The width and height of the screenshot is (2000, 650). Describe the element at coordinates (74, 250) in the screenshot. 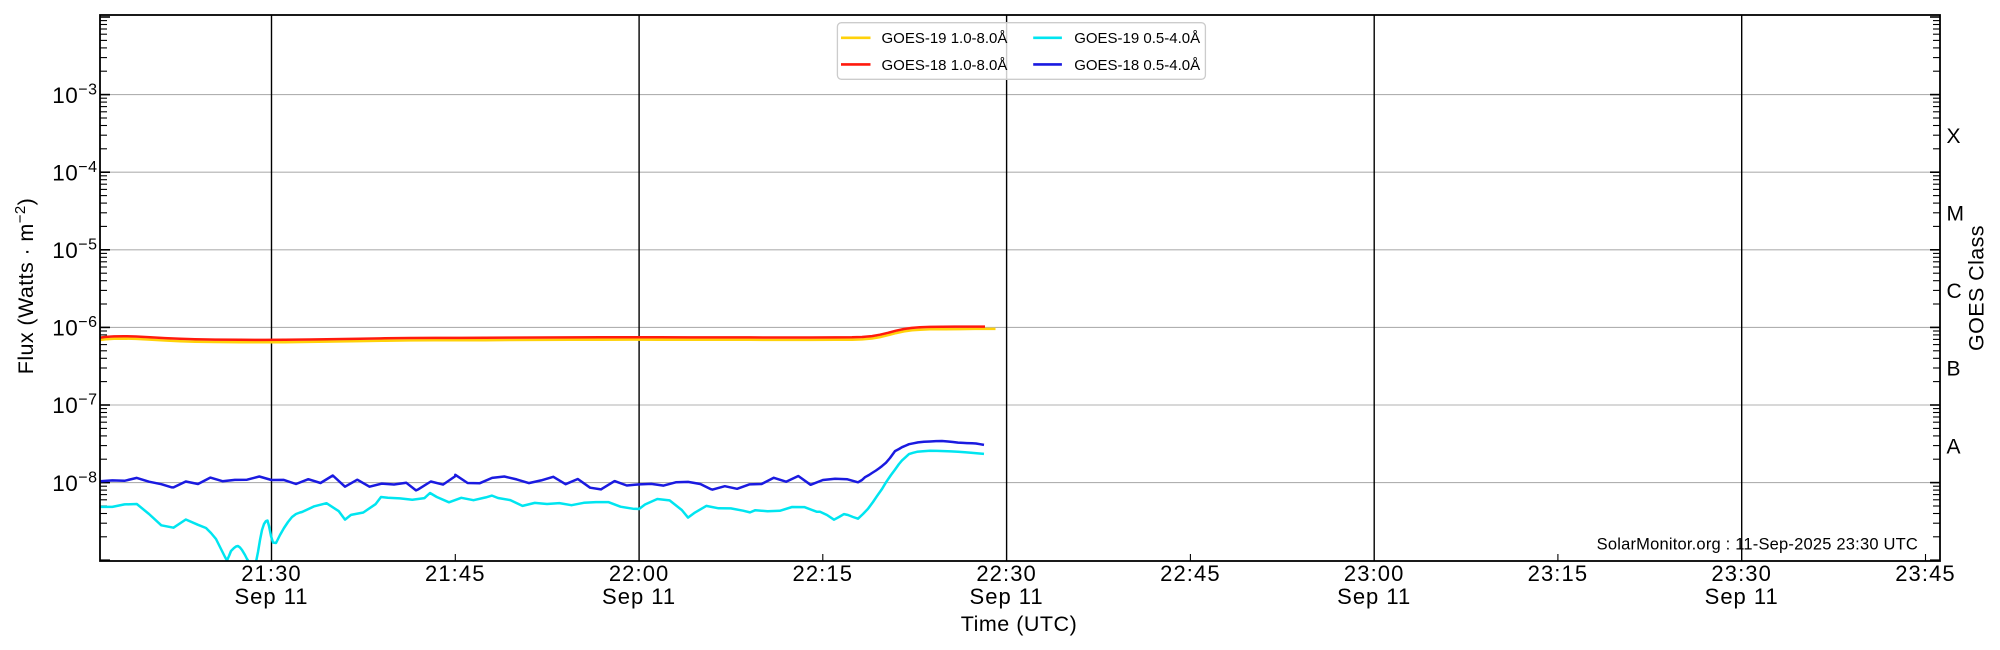

I see `svg-text: 10⁻⁵` at that location.